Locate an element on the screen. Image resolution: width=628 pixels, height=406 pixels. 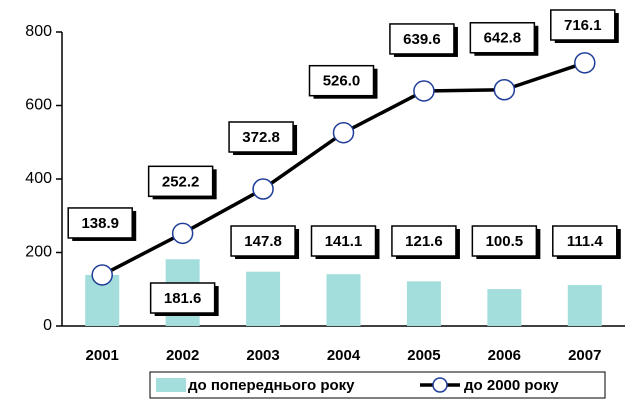
line-value-label: 372.8 is located at coordinates (261, 137).